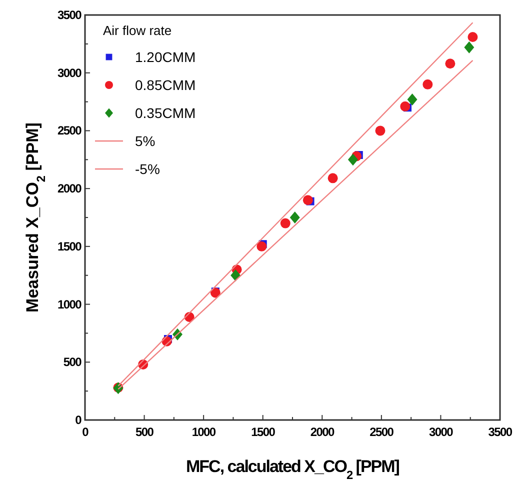 The width and height of the screenshot is (517, 486). I want to click on x-tick-label: 1500, so click(263, 432).